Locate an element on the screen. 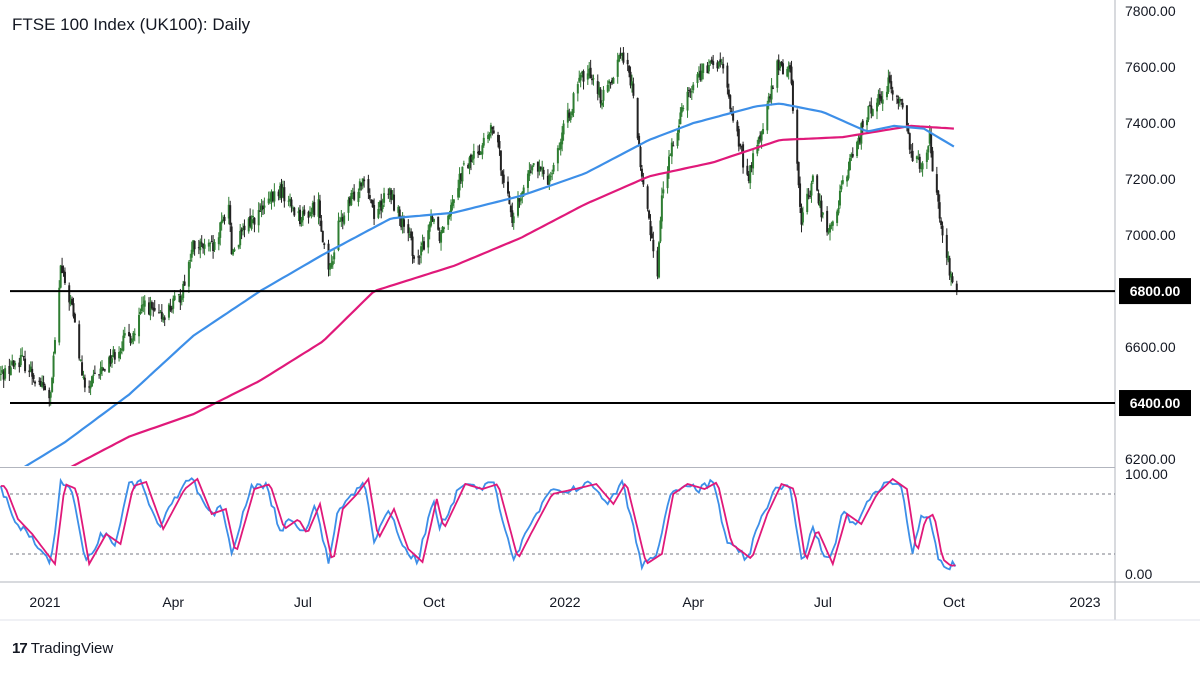 This screenshot has width=1200, height=675. horizontal-level-label: 6400.00 is located at coordinates (1155, 403).